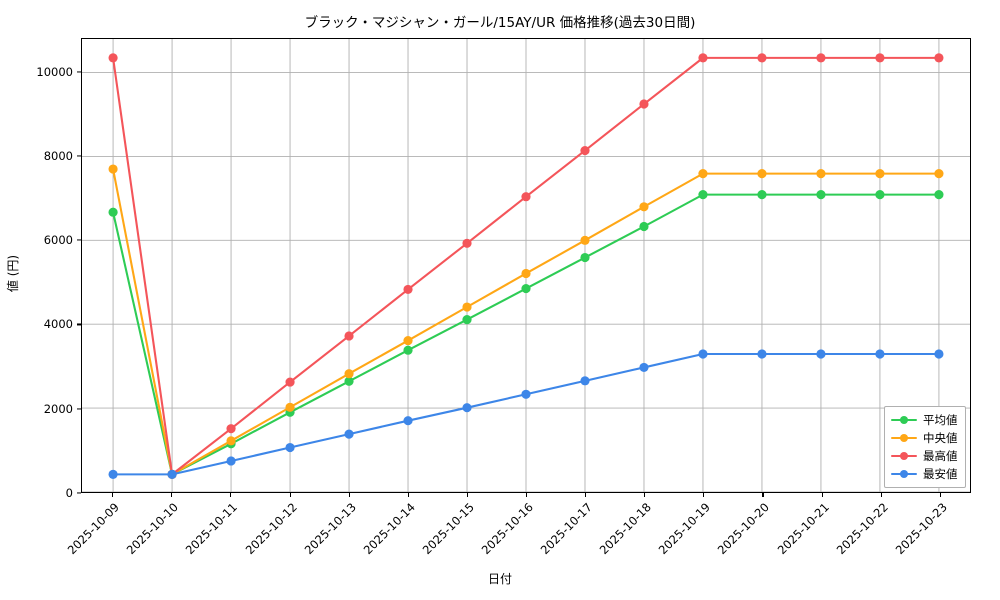  I want to click on x-tick-label: 2025-10-10, so click(152, 529).